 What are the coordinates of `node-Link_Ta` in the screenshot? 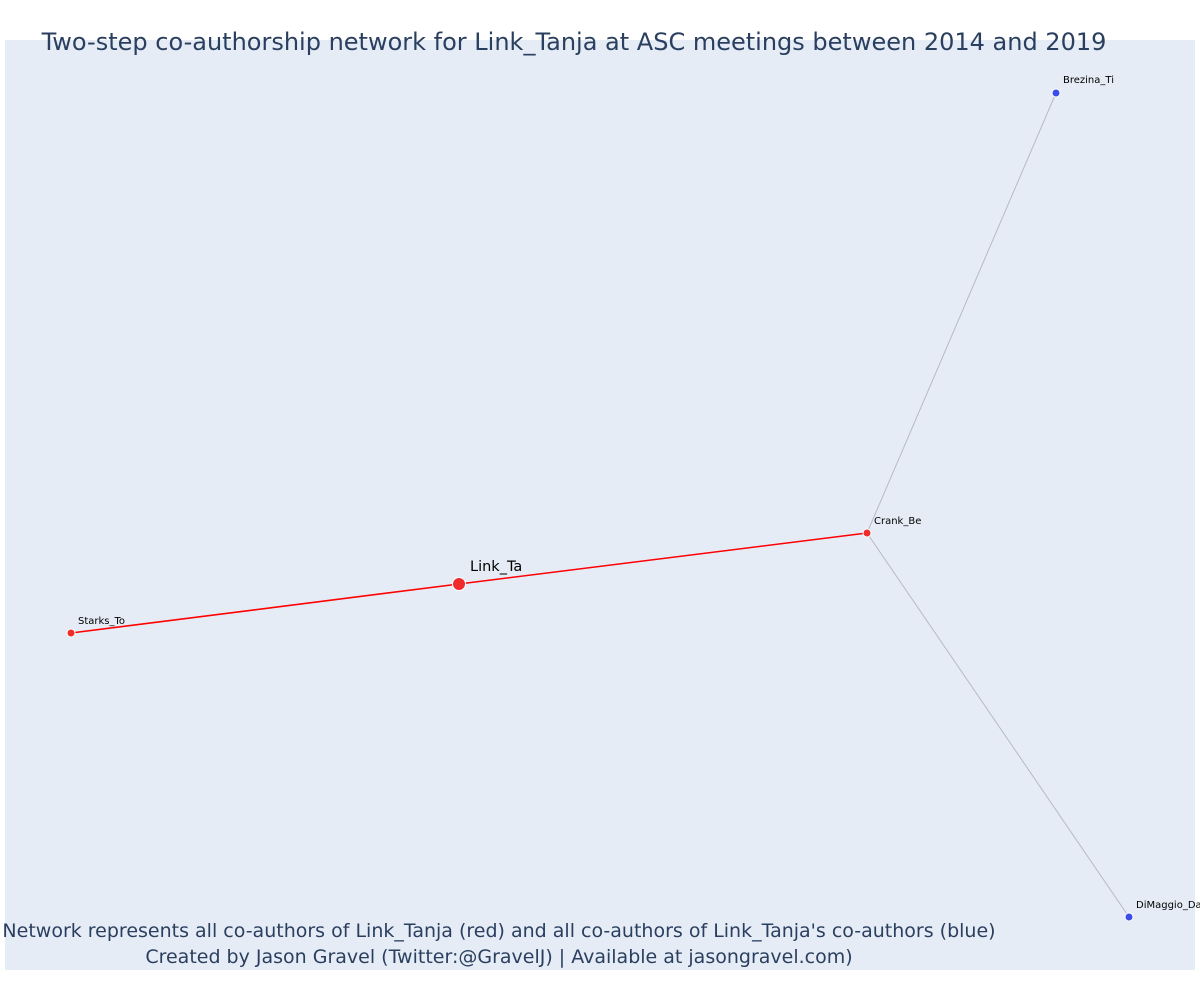 It's located at (459, 584).